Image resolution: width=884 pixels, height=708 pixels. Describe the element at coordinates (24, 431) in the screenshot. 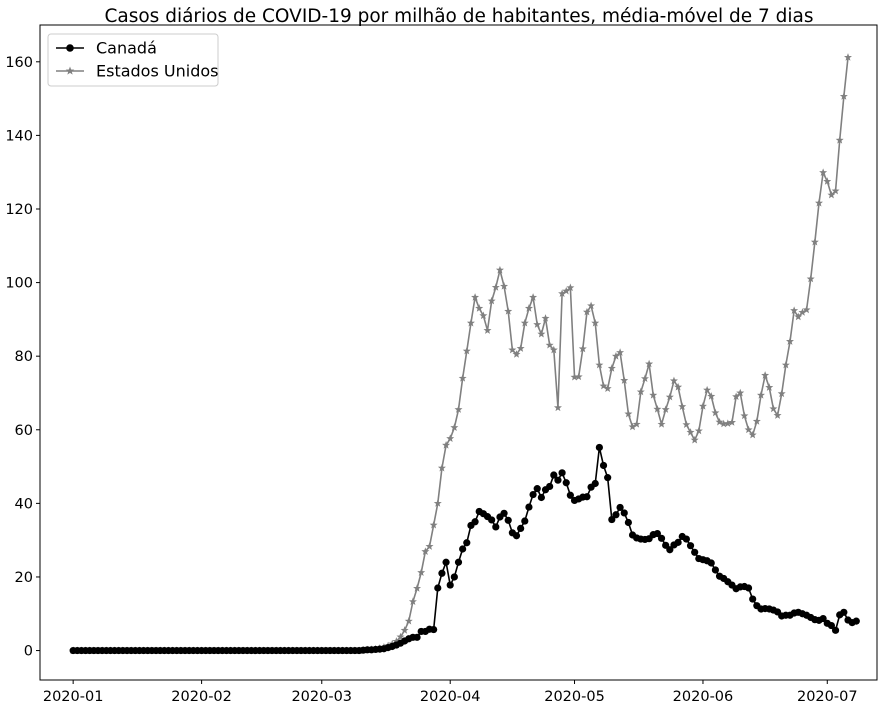

I see `y-tick-label: 60` at that location.